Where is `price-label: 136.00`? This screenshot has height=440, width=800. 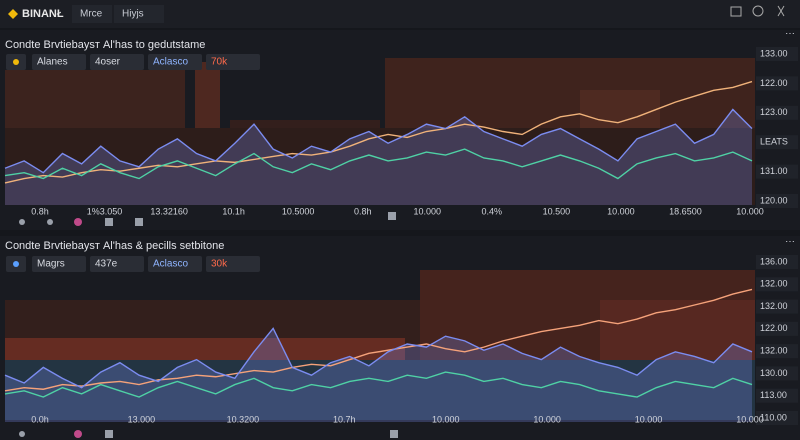 price-label: 136.00 is located at coordinates (774, 261).